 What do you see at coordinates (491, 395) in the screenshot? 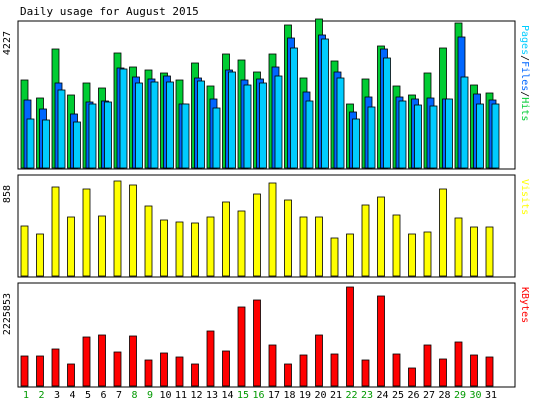
I see `x-tick-day-31: 31` at bounding box center [491, 395].